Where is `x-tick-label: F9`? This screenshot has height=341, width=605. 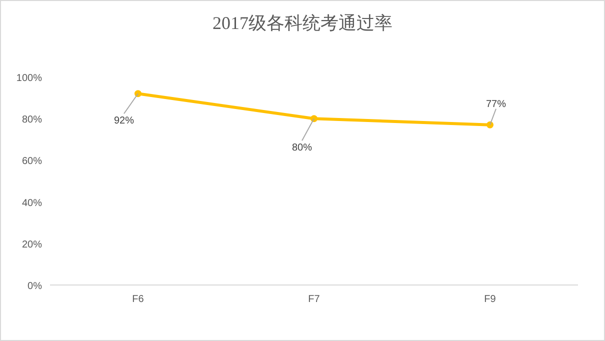 x-tick-label: F9 is located at coordinates (490, 299).